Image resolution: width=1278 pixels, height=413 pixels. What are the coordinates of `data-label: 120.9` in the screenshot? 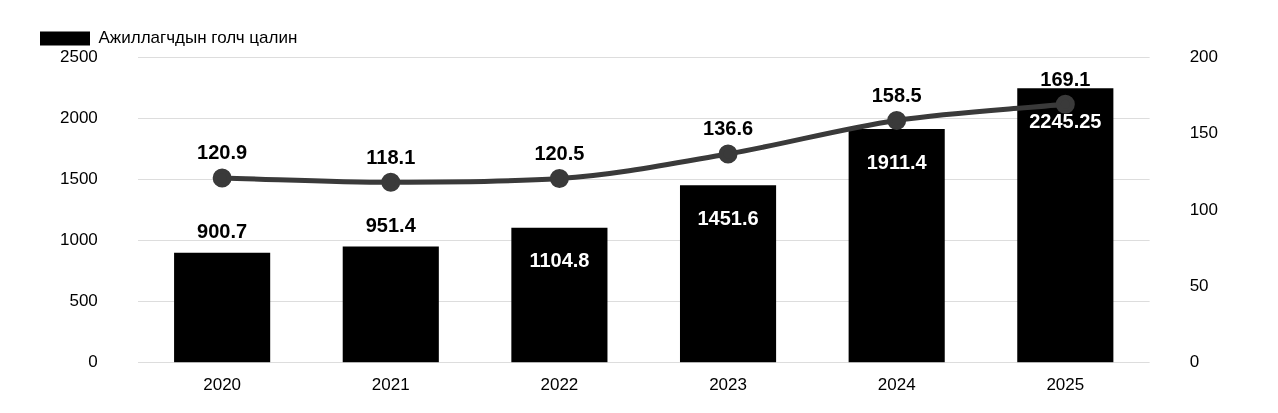 It's located at (222, 152).